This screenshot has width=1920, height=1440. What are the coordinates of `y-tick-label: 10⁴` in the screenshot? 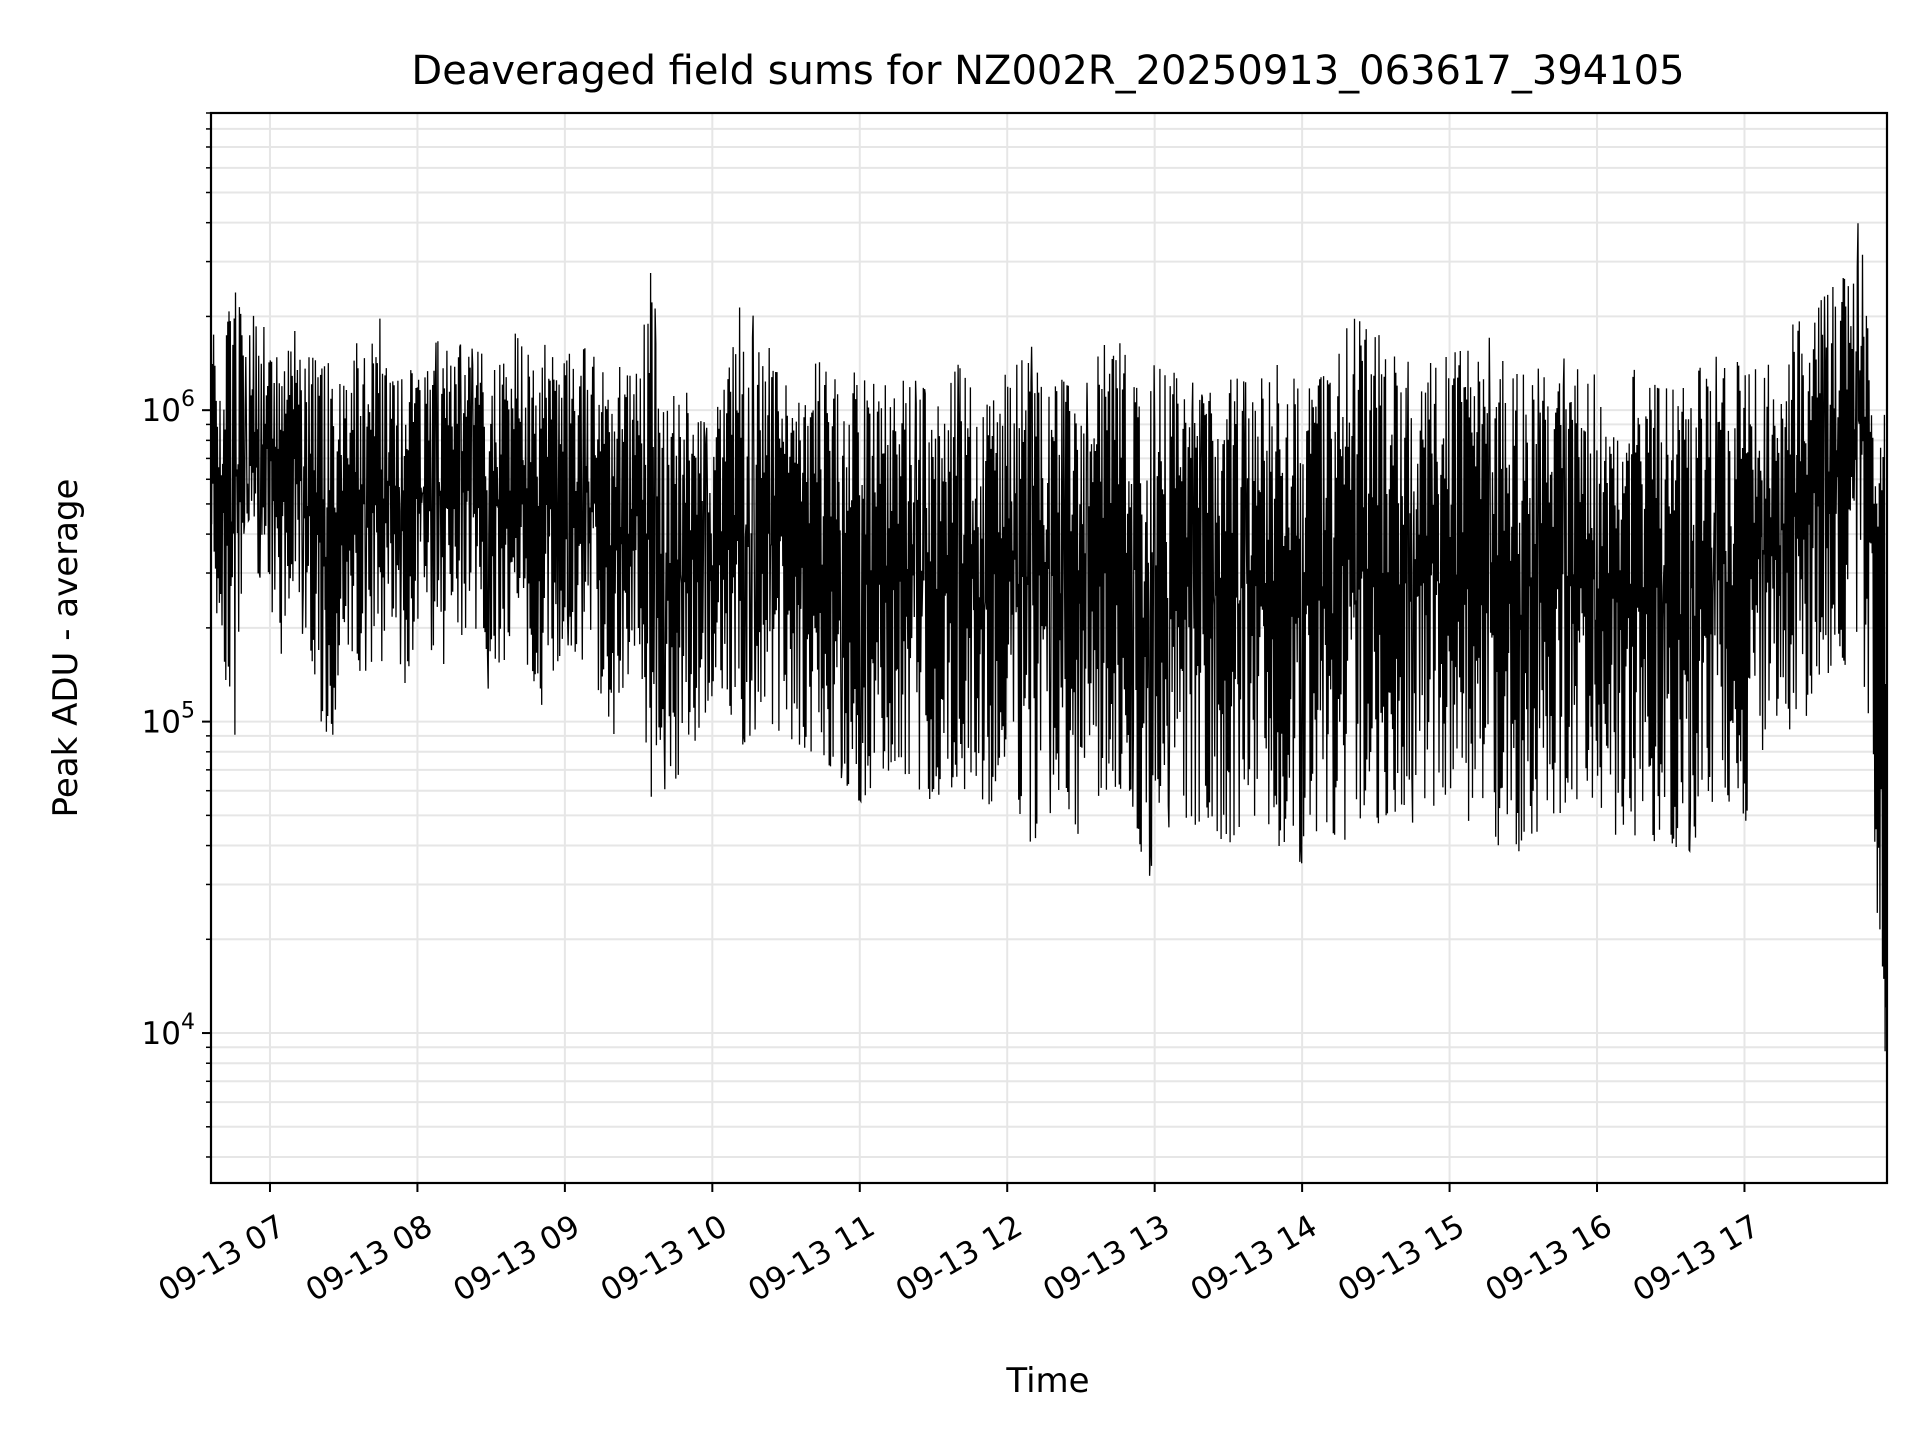 It's located at (168, 1031).